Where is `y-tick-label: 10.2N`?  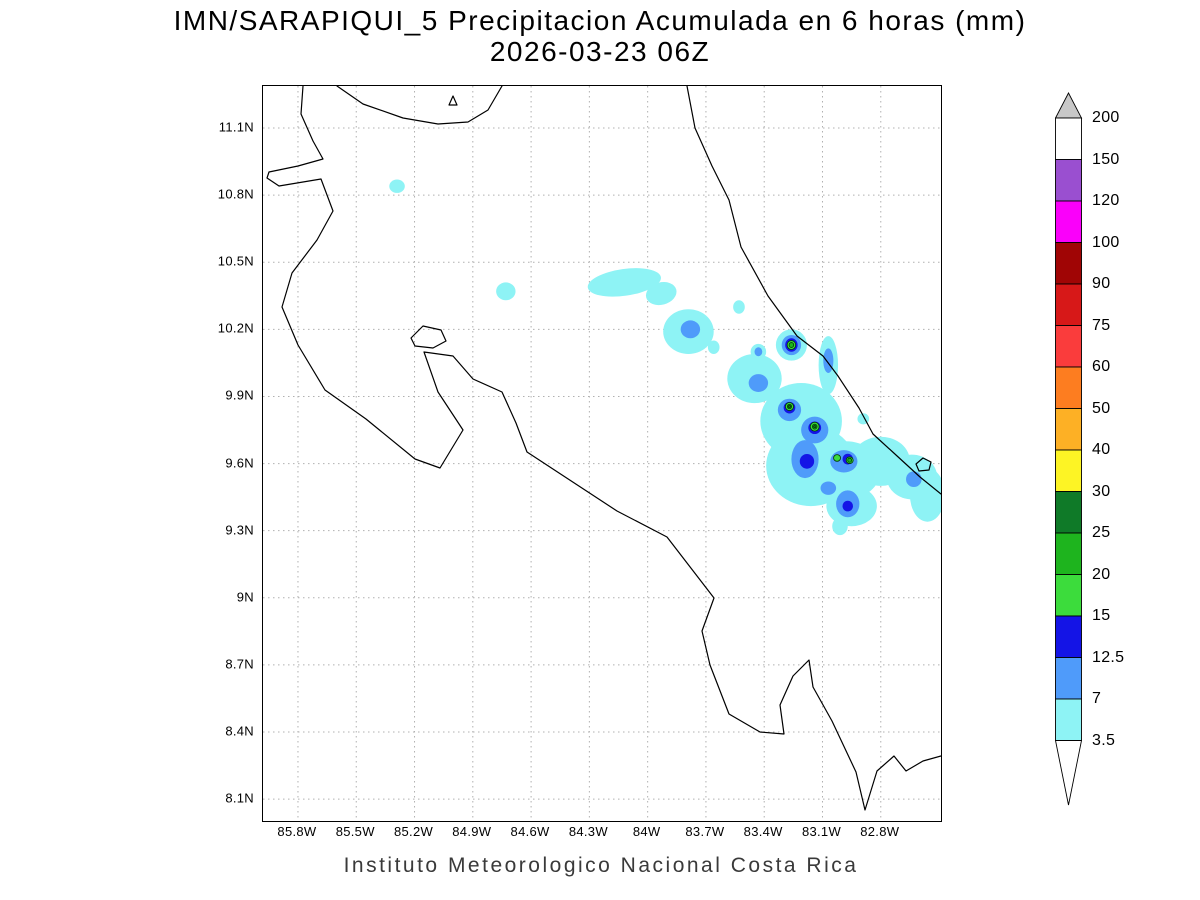
y-tick-label: 10.2N is located at coordinates (235, 328).